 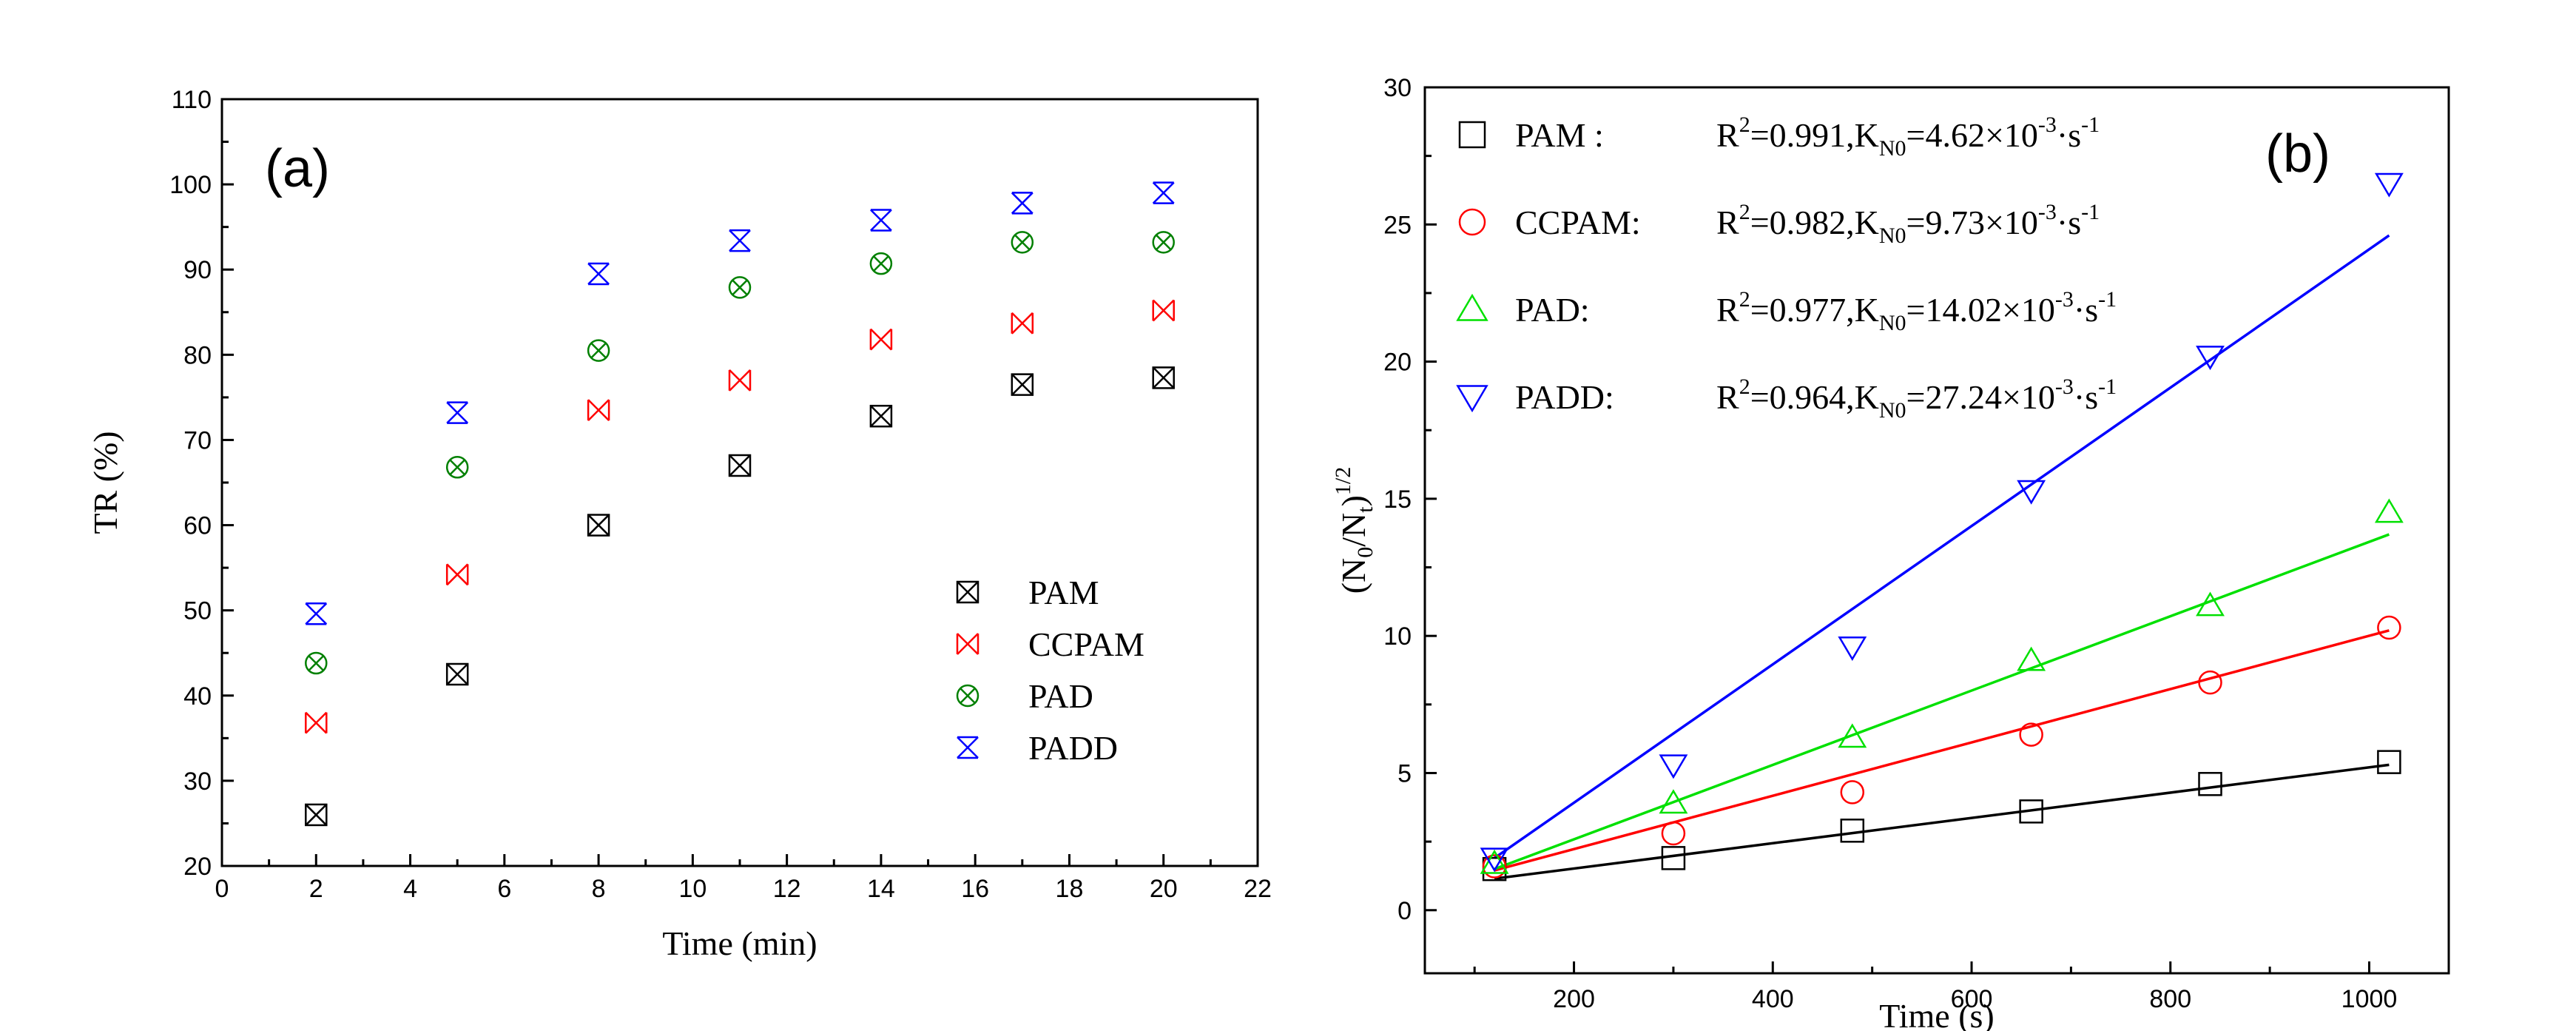 I want to click on ylabel-sub-0: 0, so click(x=1365, y=552).